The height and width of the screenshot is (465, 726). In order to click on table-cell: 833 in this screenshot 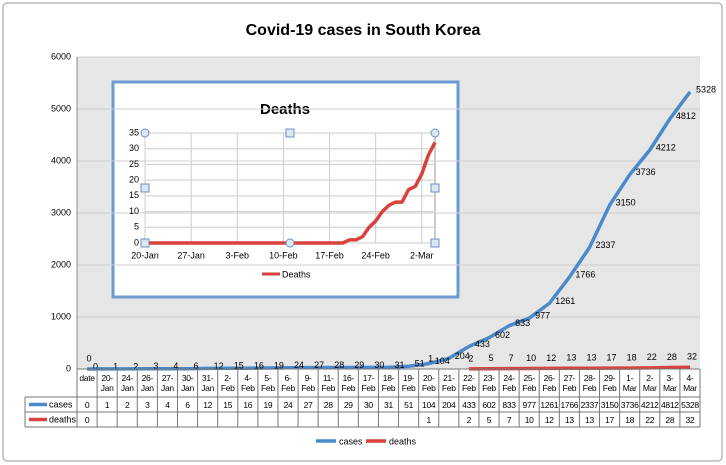, I will do `click(509, 405)`.